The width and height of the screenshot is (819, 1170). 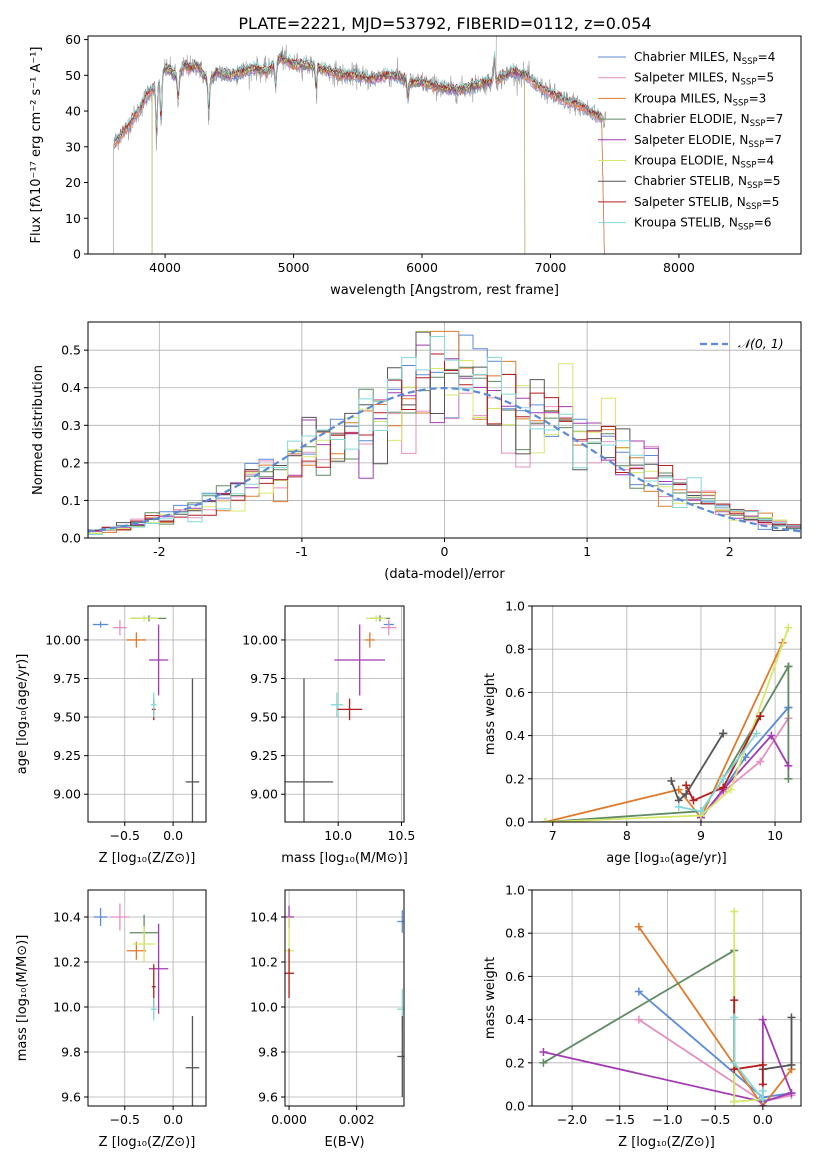 What do you see at coordinates (775, 119) in the screenshot?
I see `legend-value: =7` at bounding box center [775, 119].